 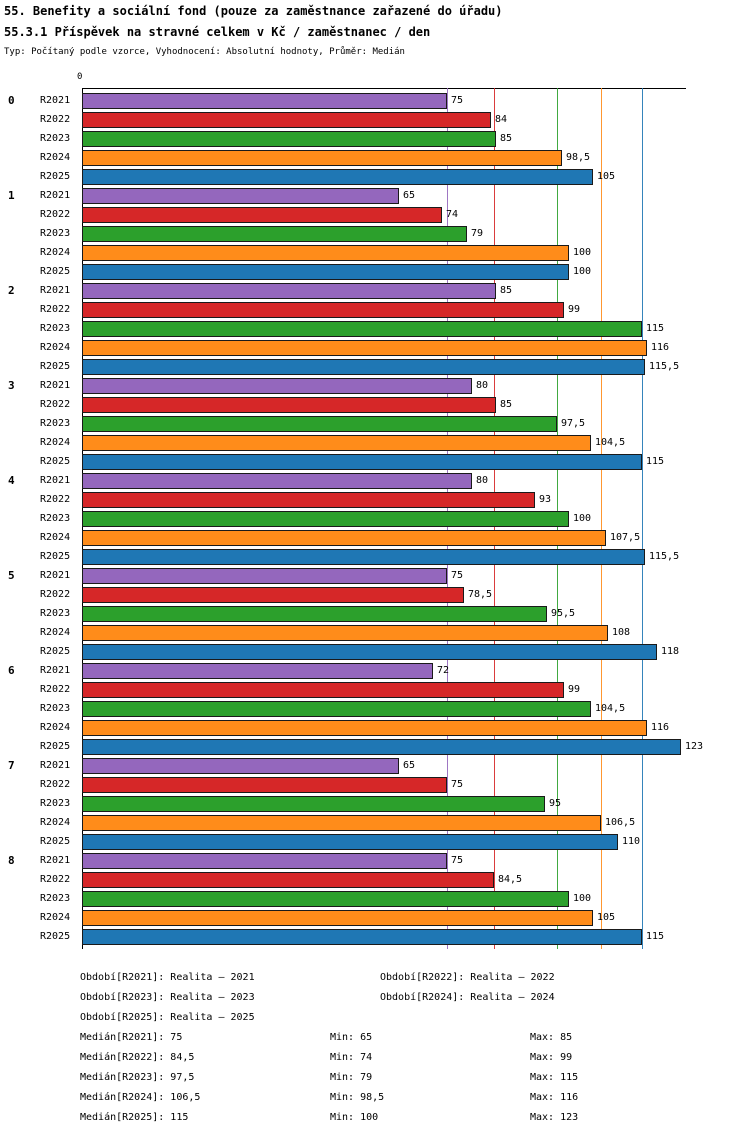 What do you see at coordinates (631, 841) in the screenshot?
I see `bar-value-label: 110` at bounding box center [631, 841].